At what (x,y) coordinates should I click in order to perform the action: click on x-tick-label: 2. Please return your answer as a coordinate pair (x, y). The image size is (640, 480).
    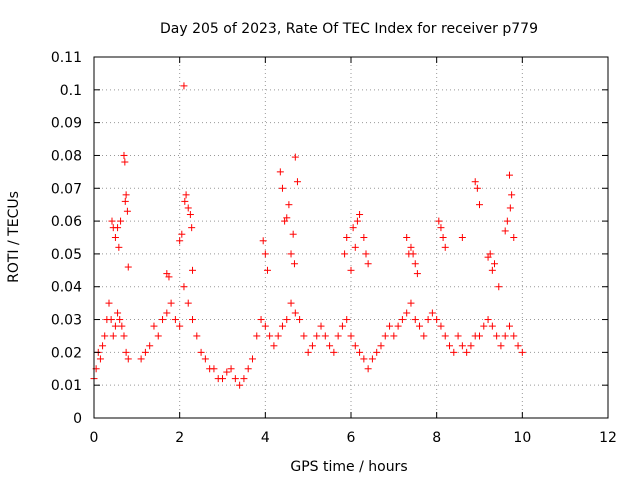
    Looking at the image, I should click on (179, 438).